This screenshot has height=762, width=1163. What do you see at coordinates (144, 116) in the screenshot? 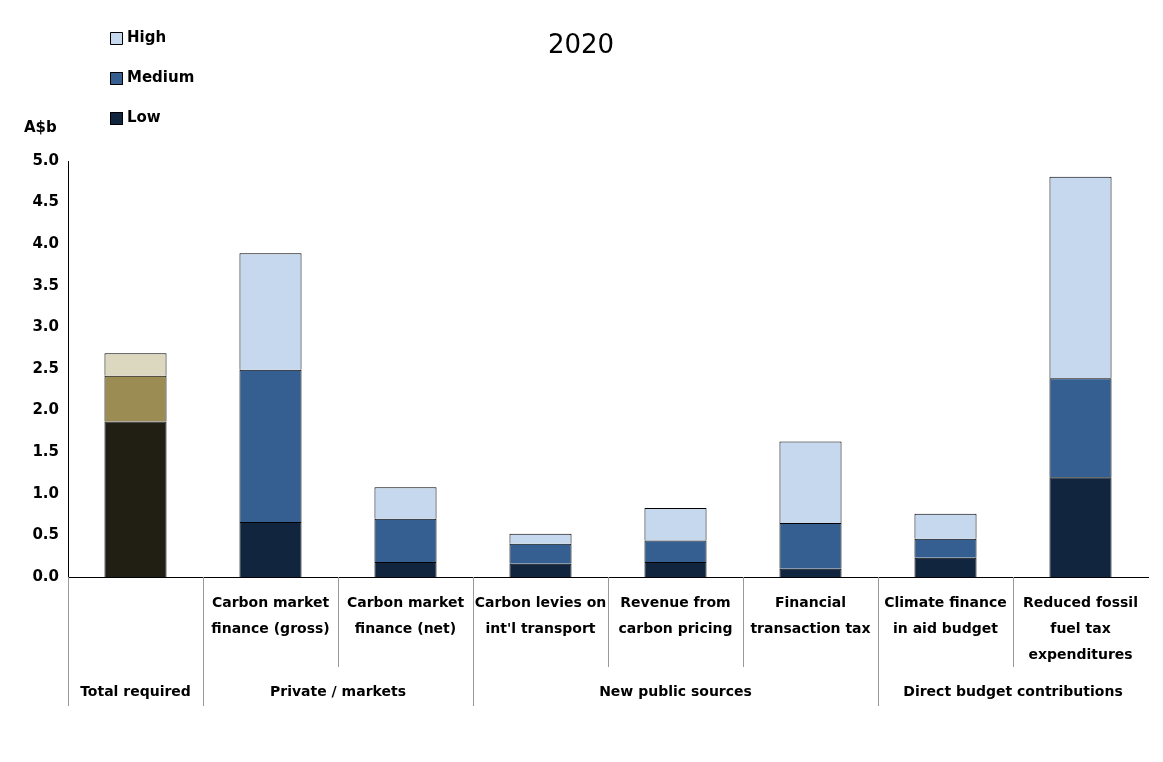
I see `legend-label: Low` at bounding box center [144, 116].